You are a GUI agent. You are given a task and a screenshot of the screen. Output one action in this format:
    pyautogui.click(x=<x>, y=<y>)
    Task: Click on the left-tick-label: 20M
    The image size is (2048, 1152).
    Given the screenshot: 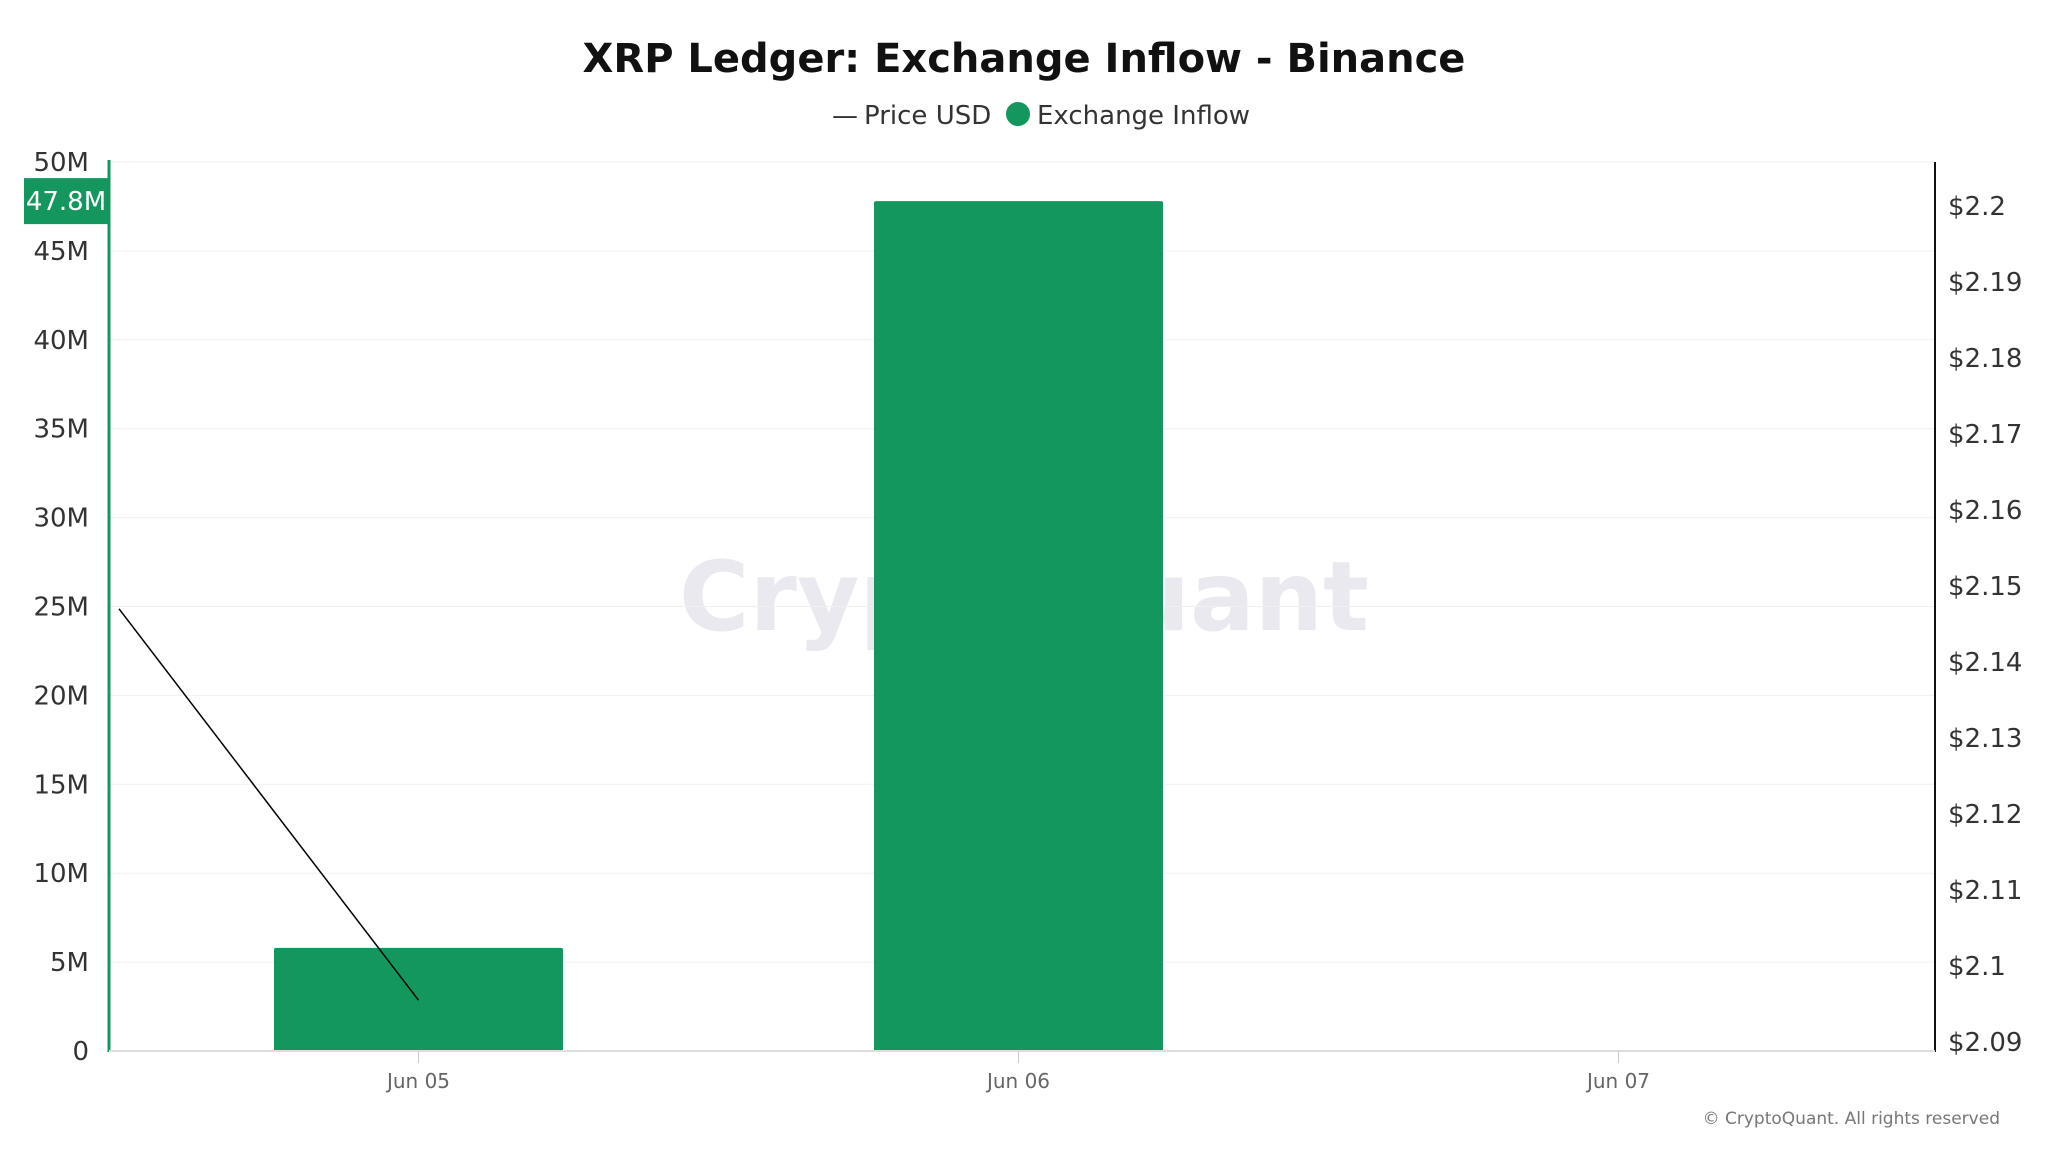 What is the action you would take?
    pyautogui.click(x=61, y=696)
    